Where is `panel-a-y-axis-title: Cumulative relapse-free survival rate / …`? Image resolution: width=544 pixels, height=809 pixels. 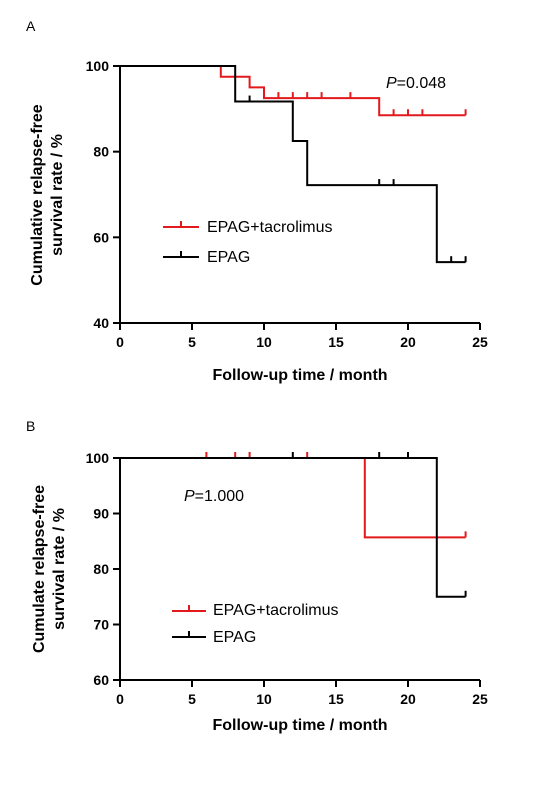 panel-a-y-axis-title: Cumulative relapse-free survival rate / … is located at coordinates (47, 195).